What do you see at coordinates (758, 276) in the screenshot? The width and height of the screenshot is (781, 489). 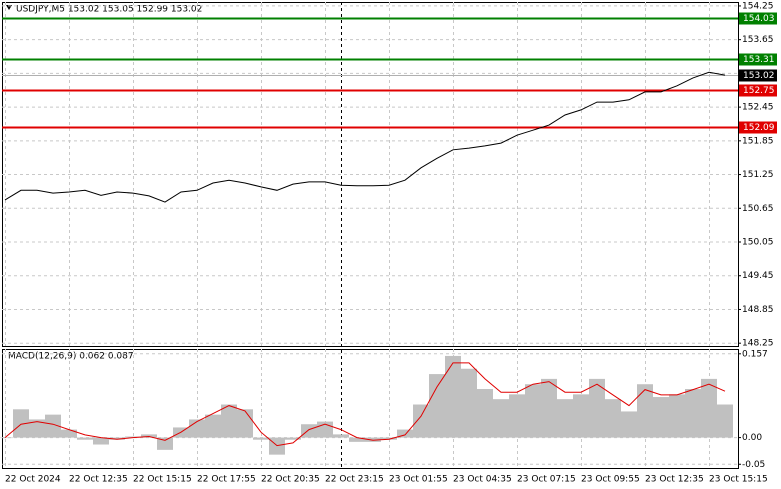 I see `y-tick-label: 149.45` at bounding box center [758, 276].